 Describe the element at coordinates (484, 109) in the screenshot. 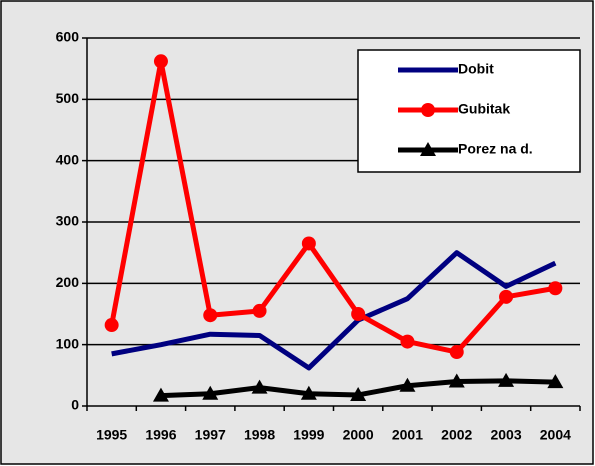

I see `legend-label: Gubitak` at that location.